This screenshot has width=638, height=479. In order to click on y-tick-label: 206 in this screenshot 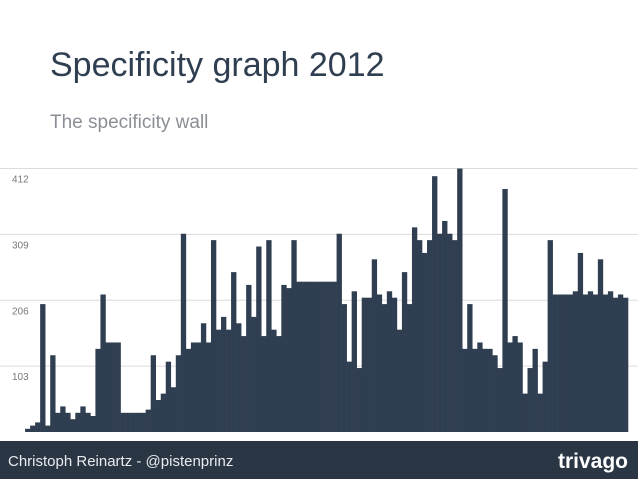, I will do `click(20, 311)`.